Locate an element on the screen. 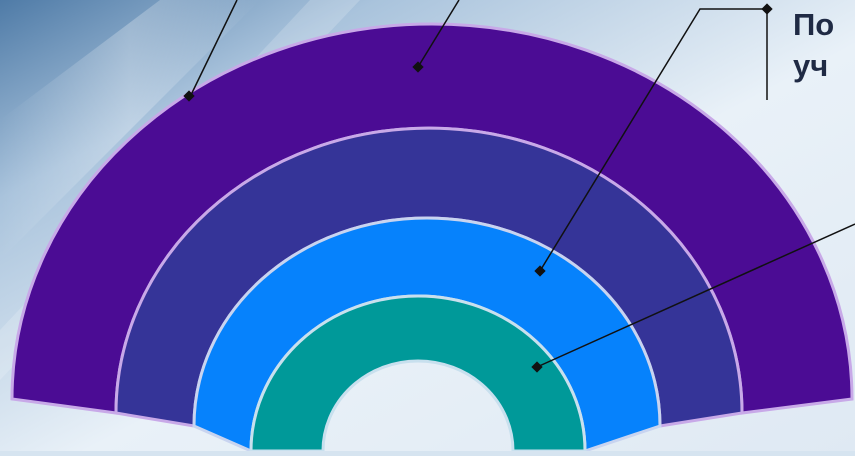 The width and height of the screenshot is (855, 456). caption-line-2: уч is located at coordinates (811, 65).